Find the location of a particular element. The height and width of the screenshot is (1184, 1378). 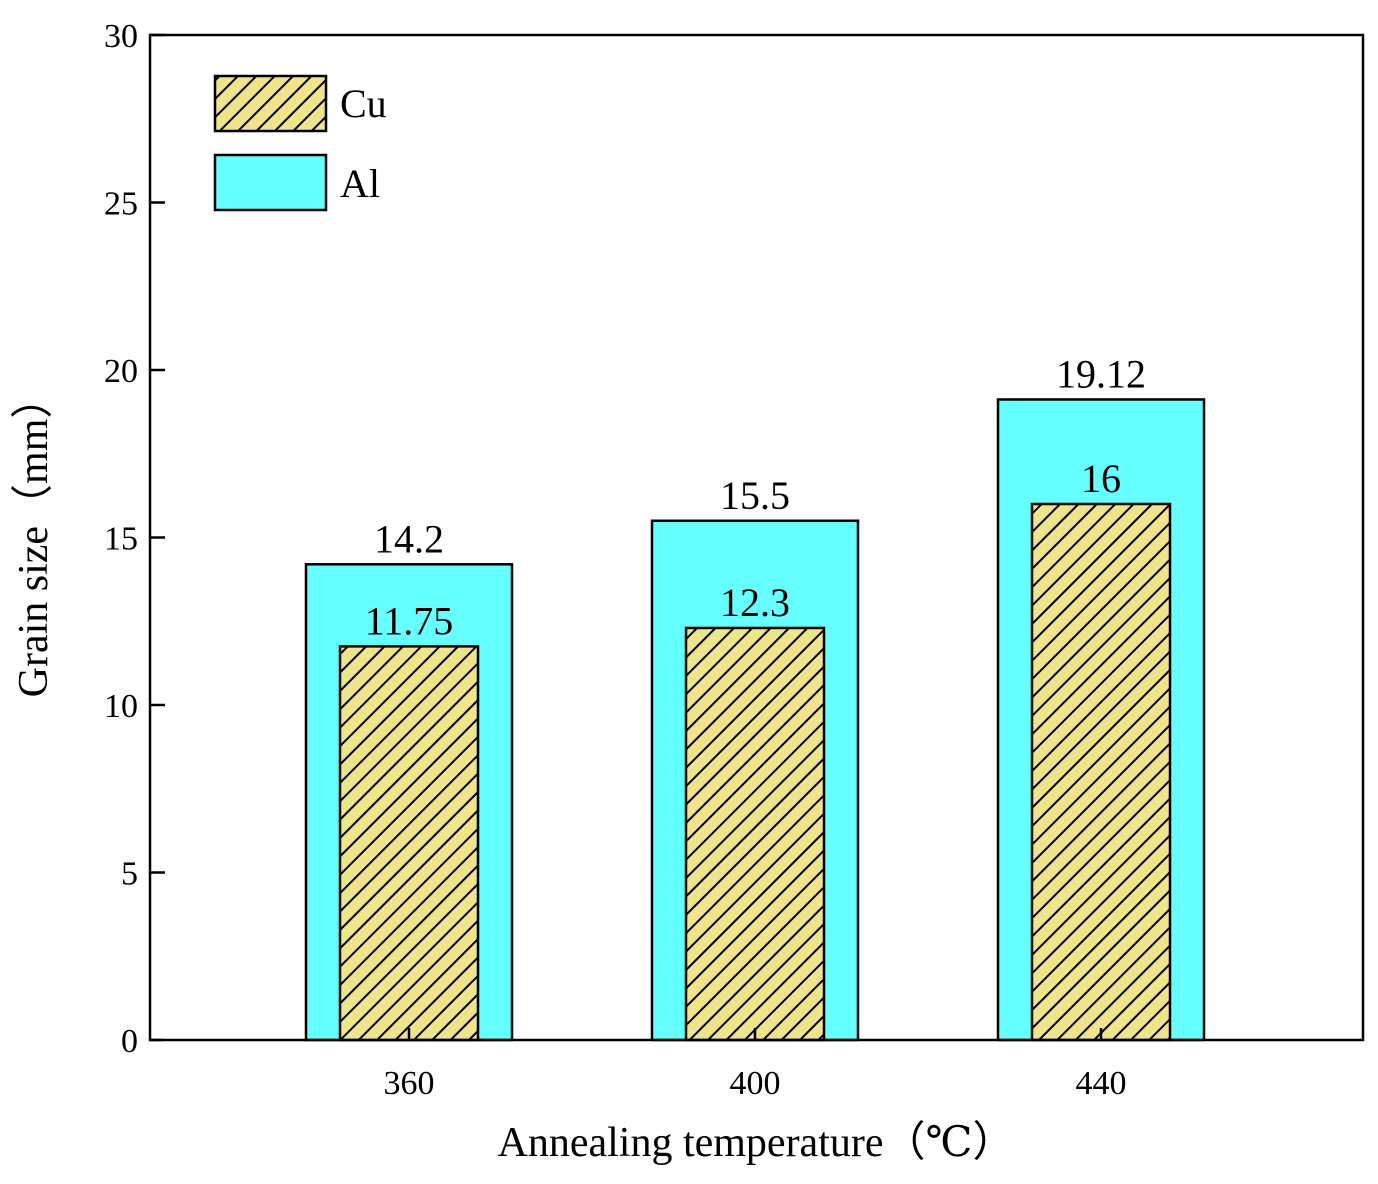

data-label-cu-400: 12.3 is located at coordinates (755, 602).